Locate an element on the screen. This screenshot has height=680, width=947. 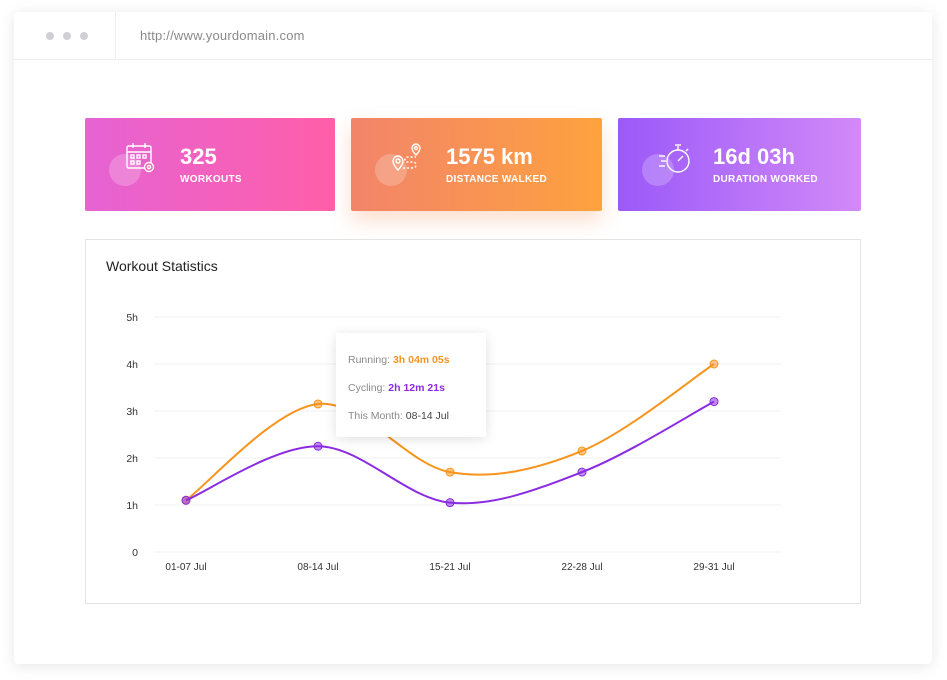
x-tick-label: 29-31 Jul is located at coordinates (713, 567).